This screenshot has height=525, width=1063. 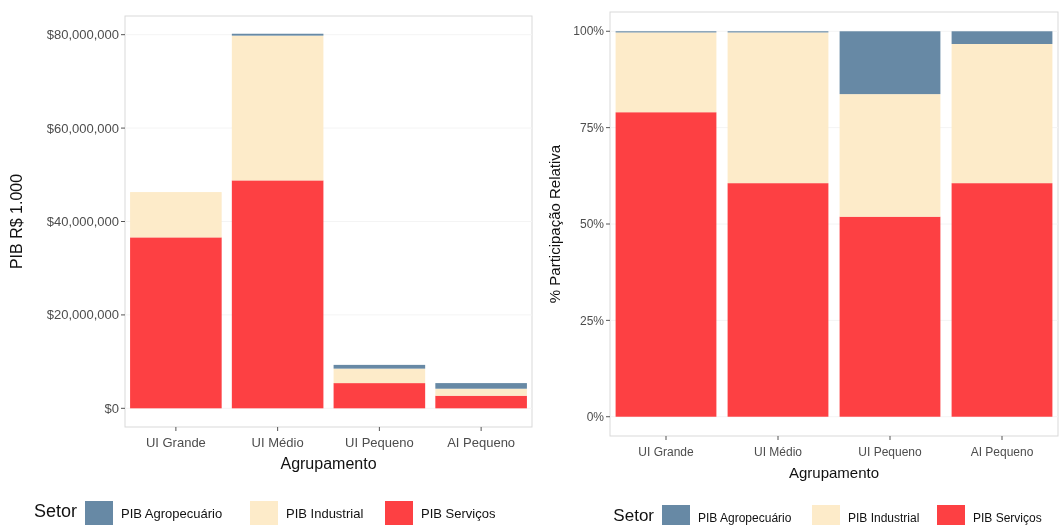 I want to click on y-tick-label: $0, so click(x=111, y=408).